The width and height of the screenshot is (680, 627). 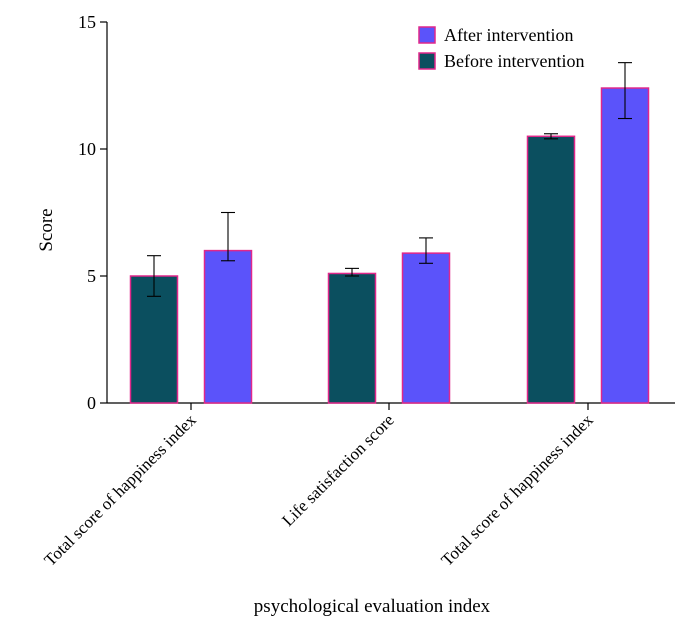 What do you see at coordinates (87, 149) in the screenshot?
I see `y-tick-label: 10` at bounding box center [87, 149].